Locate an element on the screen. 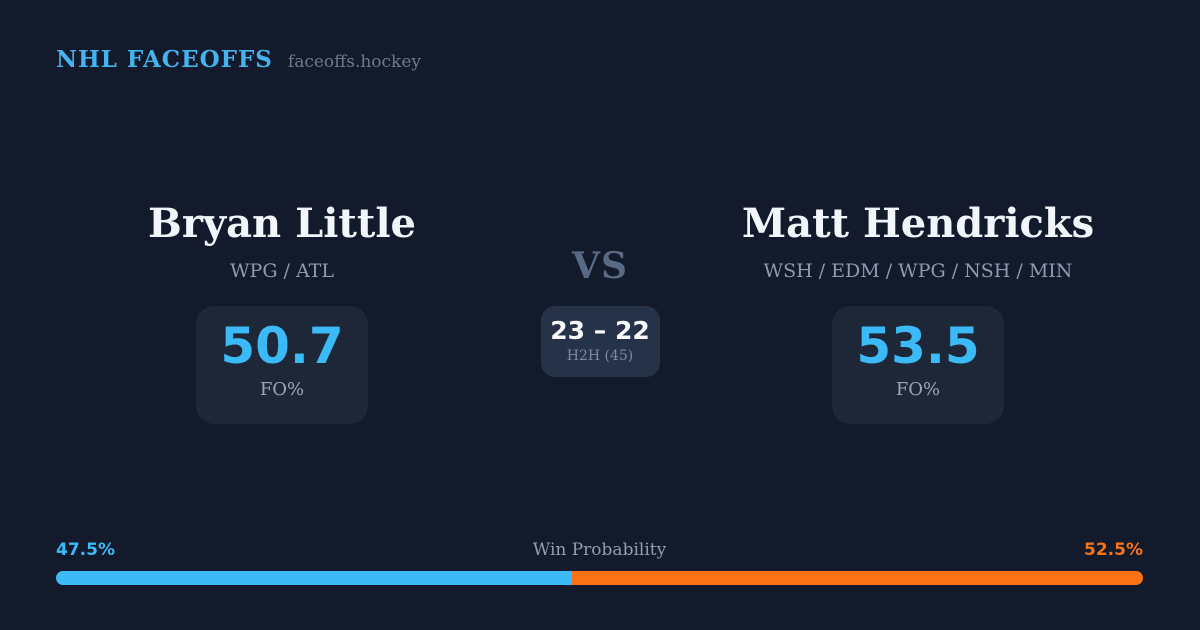  player-right-fo-label: FO% is located at coordinates (918, 389).